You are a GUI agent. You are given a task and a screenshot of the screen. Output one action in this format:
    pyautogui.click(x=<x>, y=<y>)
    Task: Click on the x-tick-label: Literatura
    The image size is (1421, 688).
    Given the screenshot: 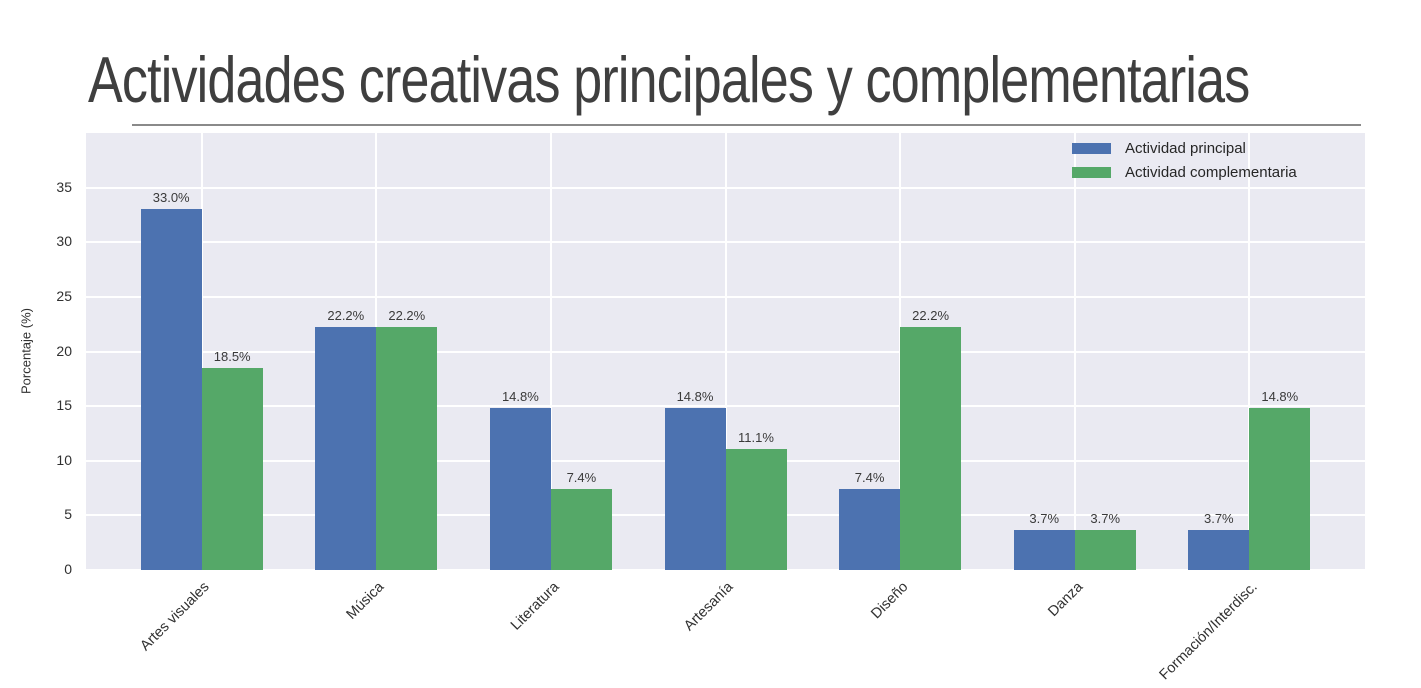 What is the action you would take?
    pyautogui.click(x=535, y=606)
    